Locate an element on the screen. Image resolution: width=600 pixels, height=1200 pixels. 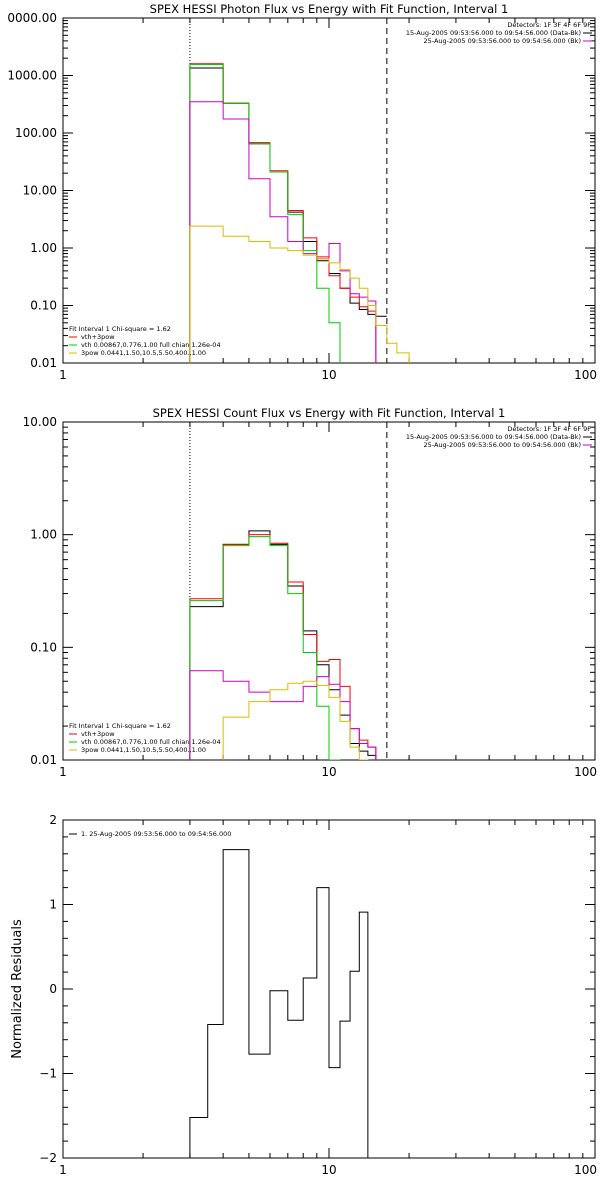
y-tick-label: −1 is located at coordinates (48, 1074).